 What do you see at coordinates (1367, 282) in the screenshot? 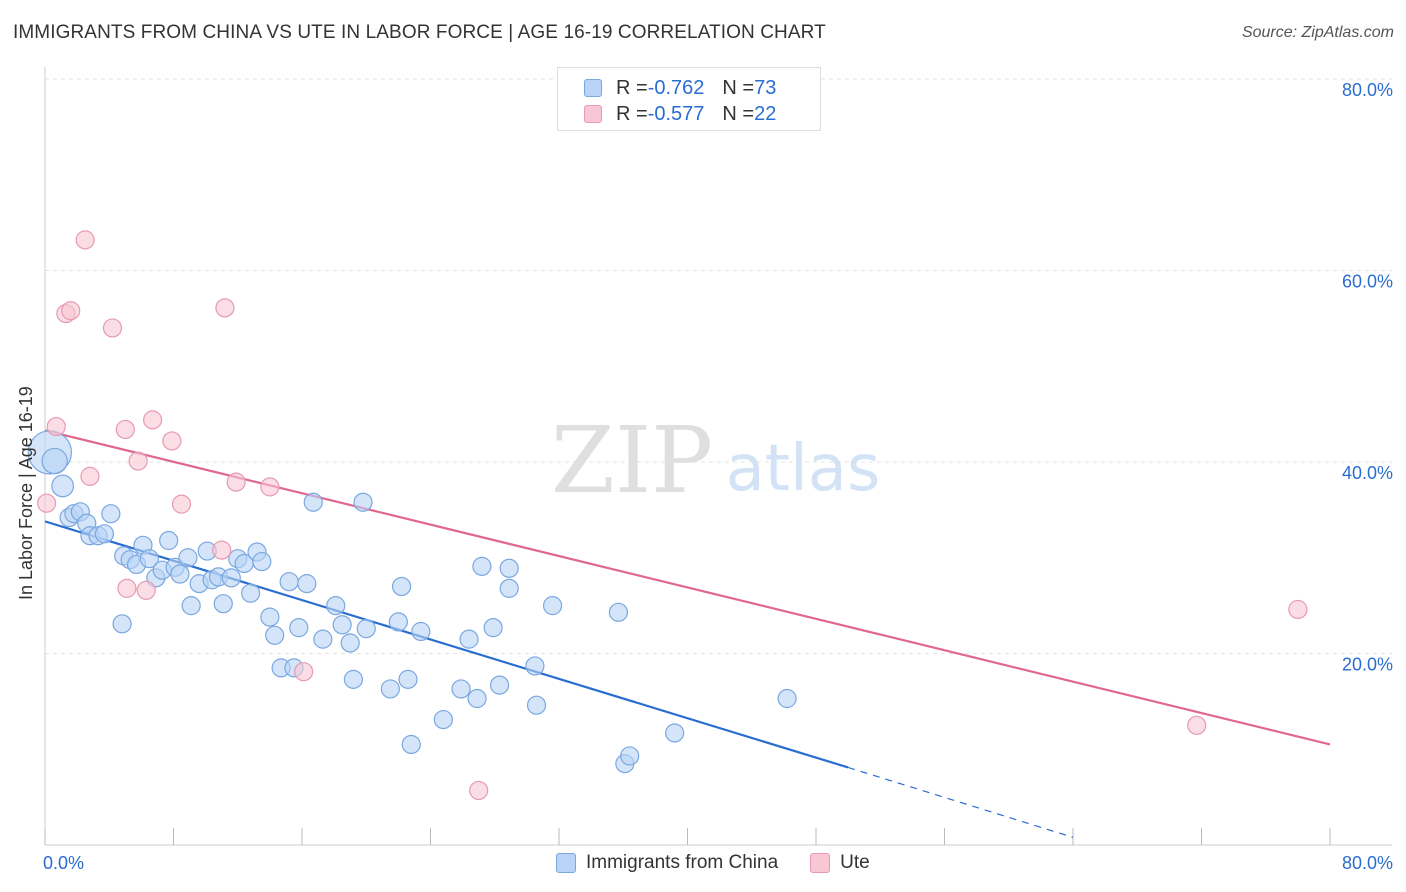
I see `y-tick-label: 60.0%` at bounding box center [1367, 282].